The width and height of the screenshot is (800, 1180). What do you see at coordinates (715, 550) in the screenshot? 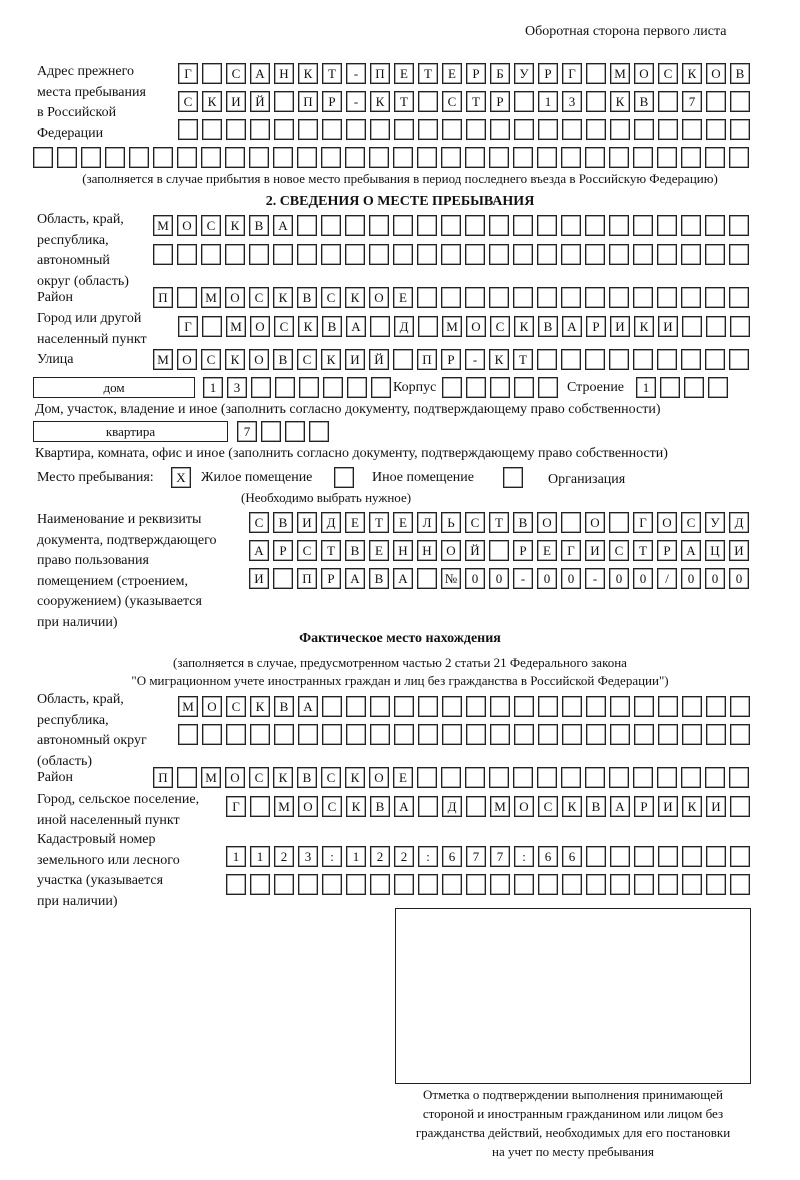
I see `letter-cell: Ц` at bounding box center [715, 550].